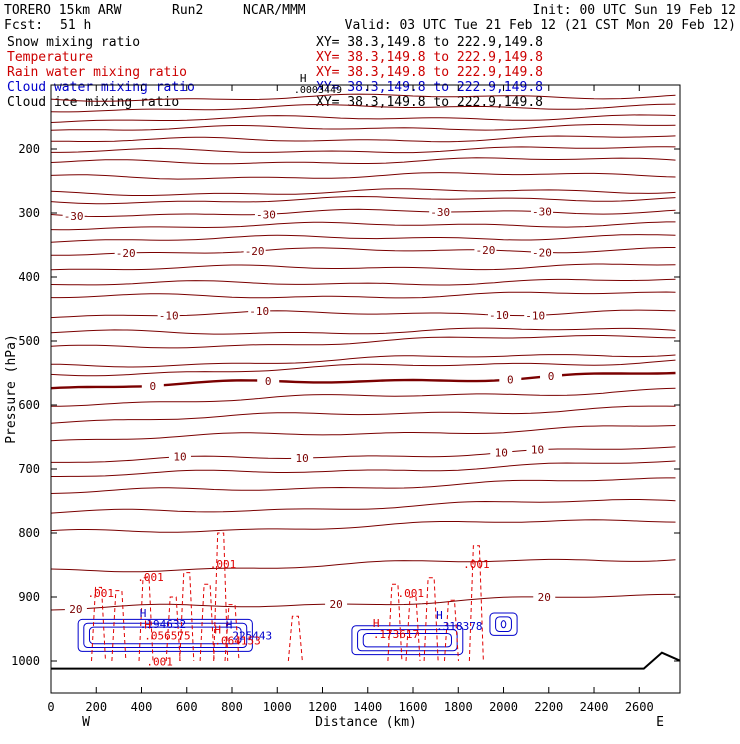 This screenshot has width=740, height=744. I want to click on rain-water-contours, so click(287, 597).